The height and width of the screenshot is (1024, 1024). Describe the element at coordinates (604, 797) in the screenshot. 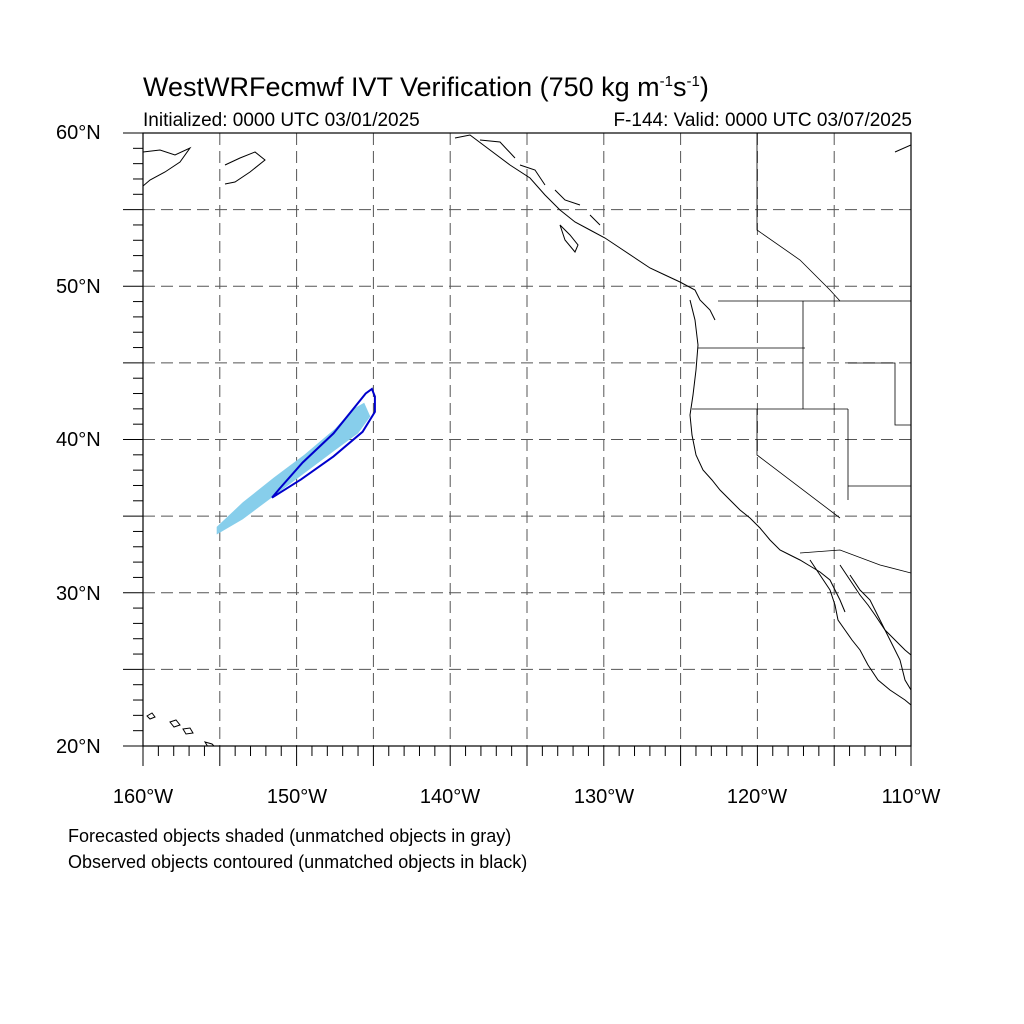

I see `lon-label-130w: 130°W` at that location.